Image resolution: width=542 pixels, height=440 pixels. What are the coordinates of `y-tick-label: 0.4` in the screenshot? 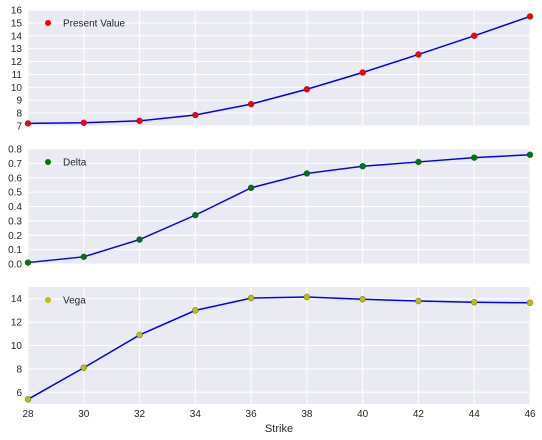 It's located at (15, 207).